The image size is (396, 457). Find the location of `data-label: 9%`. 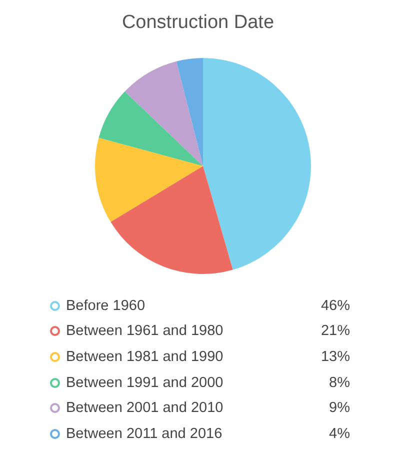

data-label: 9% is located at coordinates (339, 408).